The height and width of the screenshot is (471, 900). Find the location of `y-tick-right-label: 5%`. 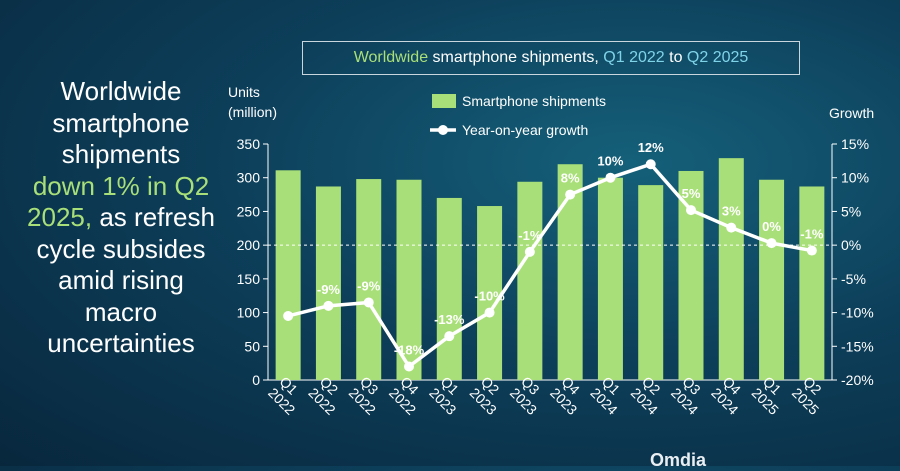

y-tick-right-label: 5% is located at coordinates (851, 211).